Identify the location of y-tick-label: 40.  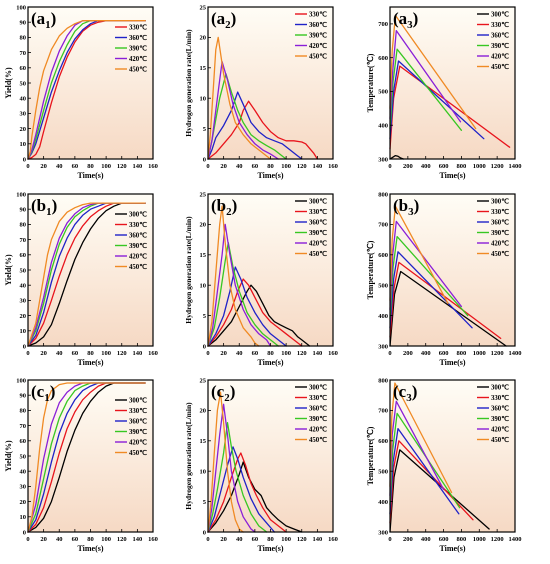
(23, 99).